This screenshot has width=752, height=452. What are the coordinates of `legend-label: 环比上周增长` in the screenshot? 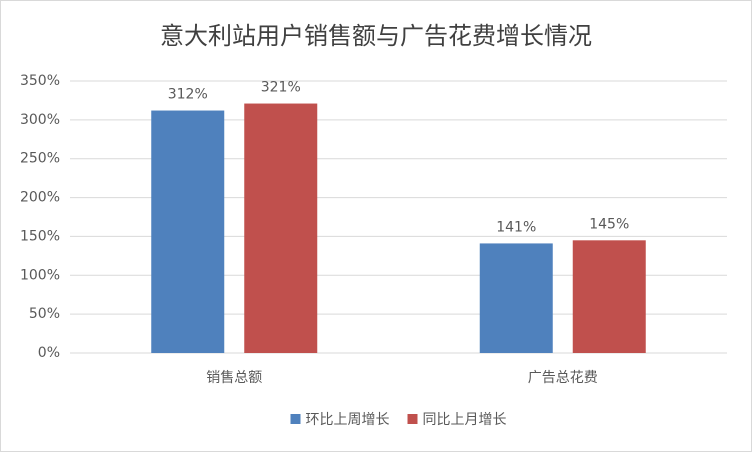 It's located at (348, 420).